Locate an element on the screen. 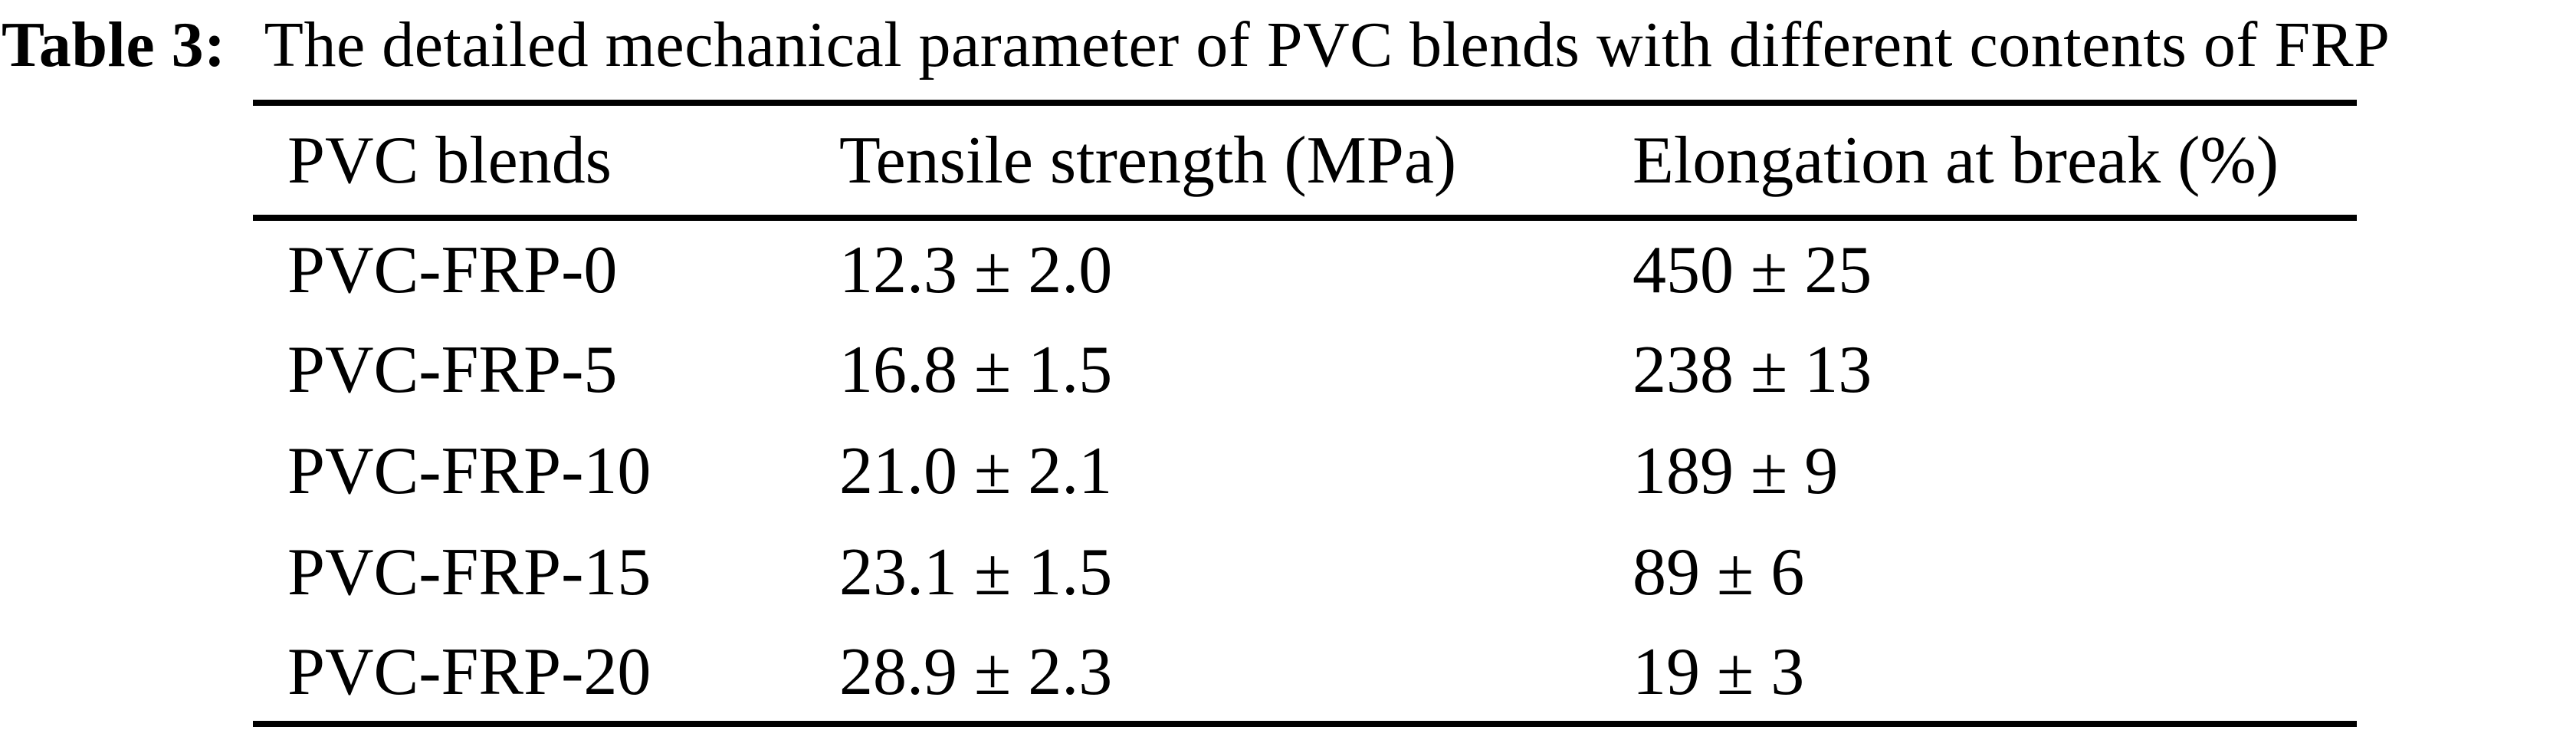 This screenshot has height=740, width=2576. cell-elongation: 19 ± 3 is located at coordinates (1719, 671).